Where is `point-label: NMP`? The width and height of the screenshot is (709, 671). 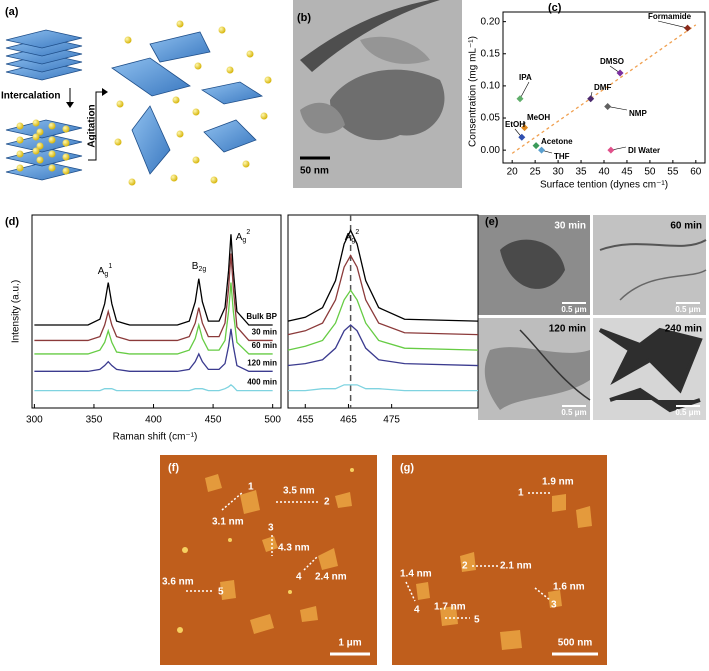 point-label: NMP is located at coordinates (638, 113).